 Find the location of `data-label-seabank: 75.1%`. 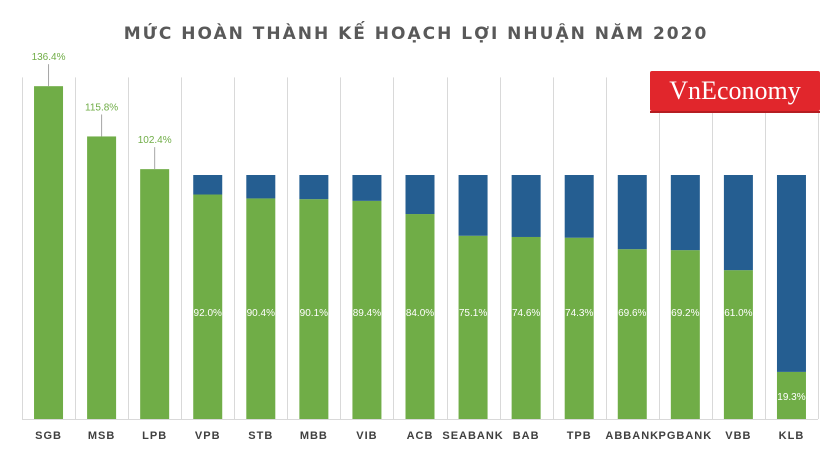

data-label-seabank: 75.1% is located at coordinates (473, 313).